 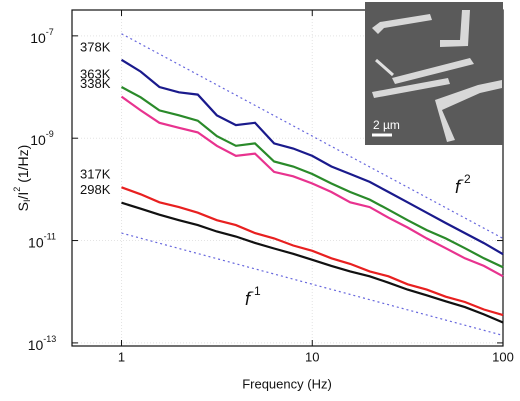 I want to click on y-tick-label: 10⁻¹³, so click(x=42, y=343).